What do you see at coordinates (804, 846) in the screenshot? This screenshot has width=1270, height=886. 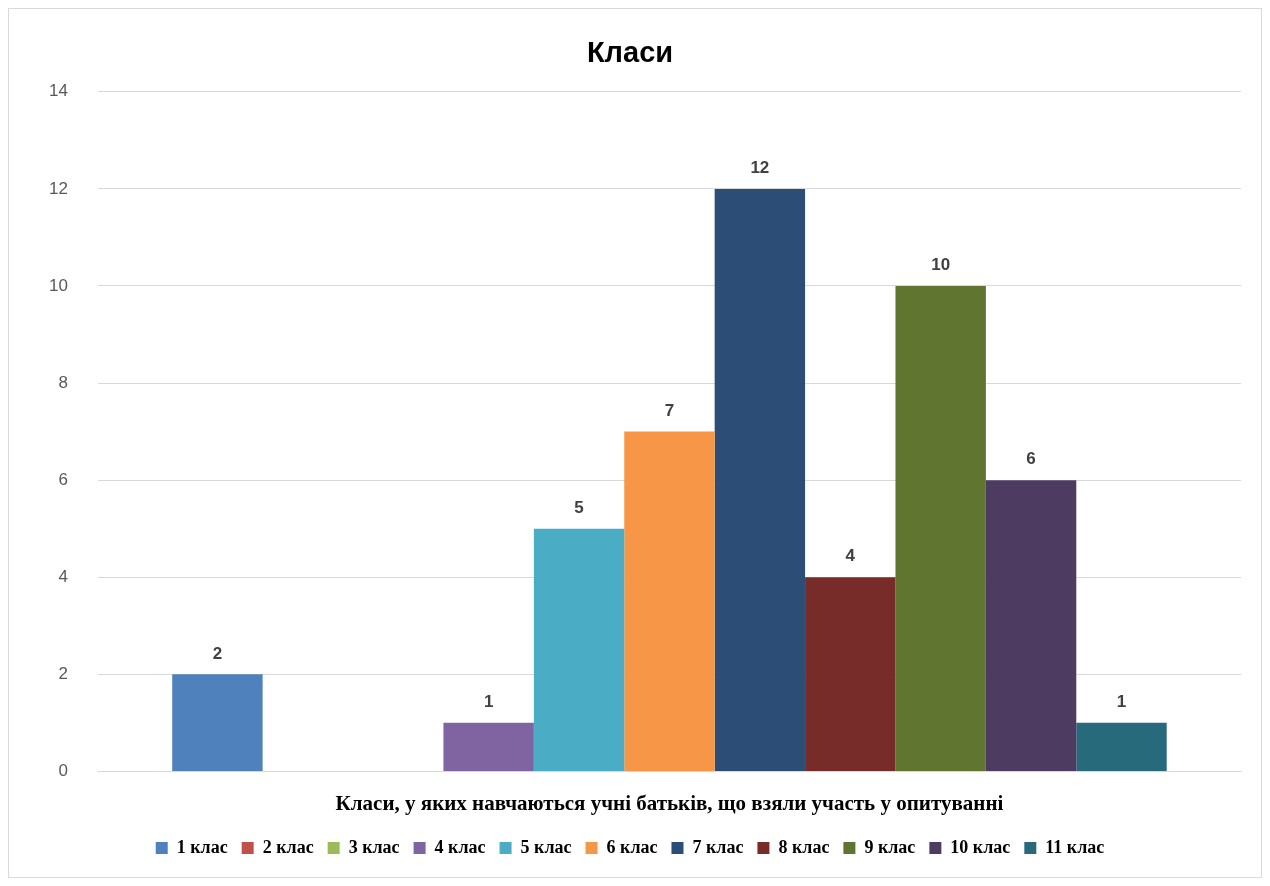 I see `legend-label: 8 клас` at bounding box center [804, 846].